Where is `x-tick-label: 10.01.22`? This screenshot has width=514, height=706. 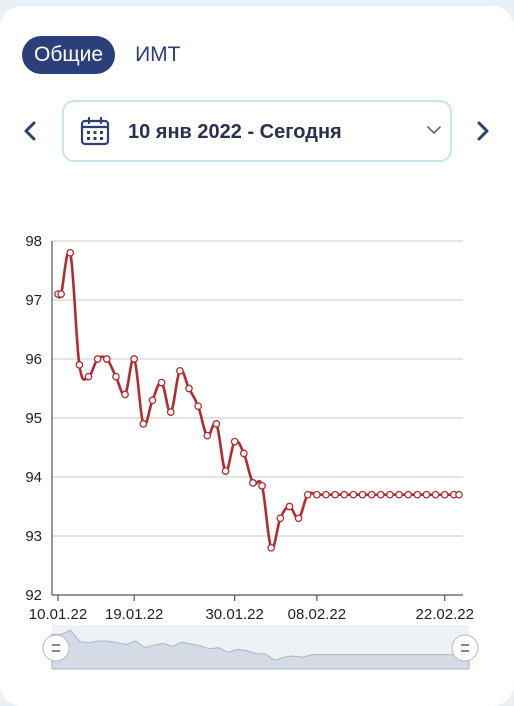 x-tick-label: 10.01.22 is located at coordinates (58, 614).